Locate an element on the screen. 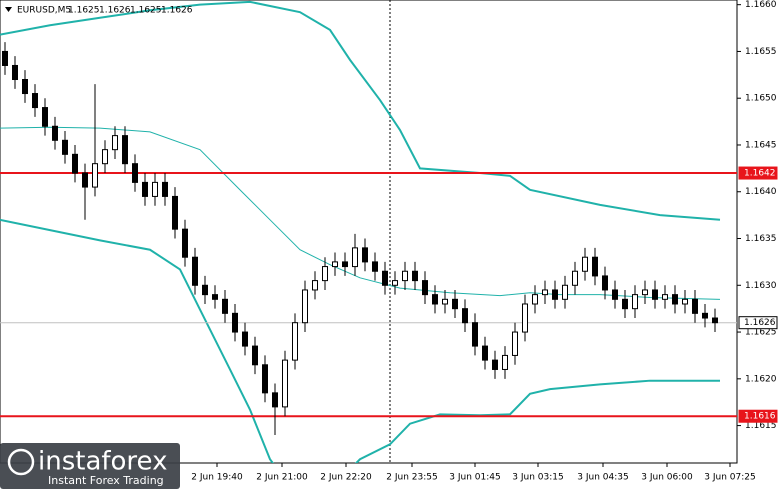 This screenshot has width=781, height=489. x-tick-label: 3 Jun 07:25 is located at coordinates (729, 478).